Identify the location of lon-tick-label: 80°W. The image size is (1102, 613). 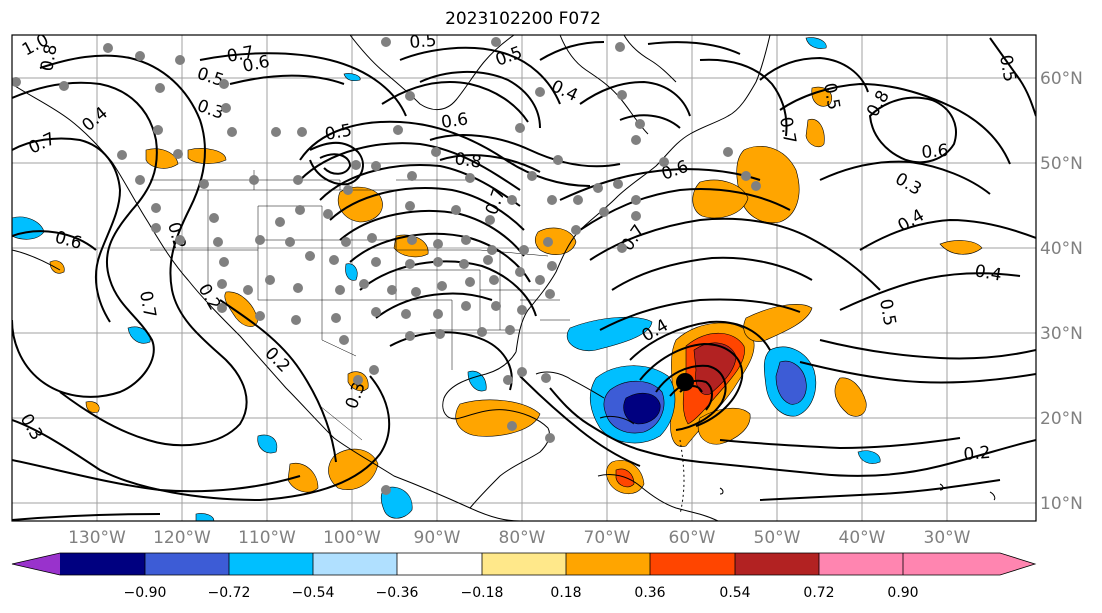
(522, 538).